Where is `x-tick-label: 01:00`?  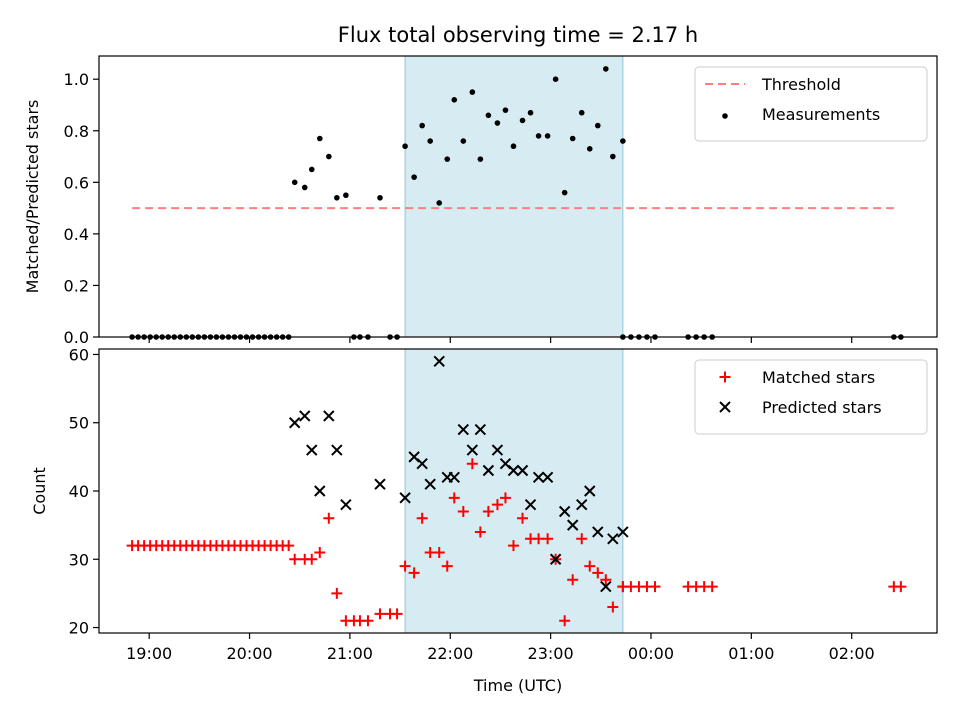 x-tick-label: 01:00 is located at coordinates (751, 653).